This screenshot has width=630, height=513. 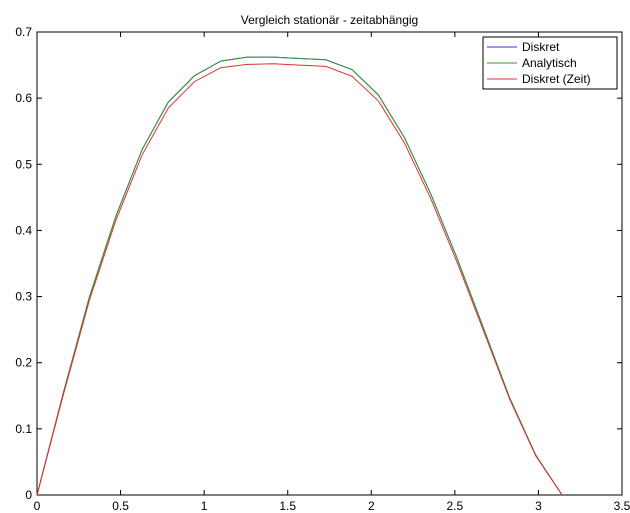 I want to click on x-tick-label: 0, so click(x=37, y=506).